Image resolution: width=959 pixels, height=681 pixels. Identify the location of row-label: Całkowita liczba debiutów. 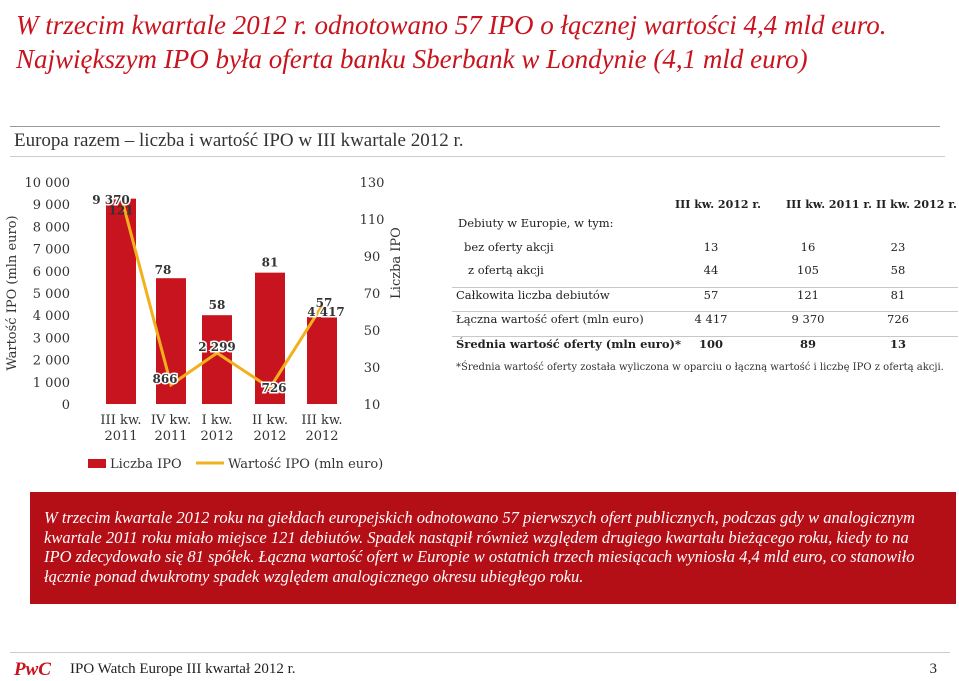
(533, 294).